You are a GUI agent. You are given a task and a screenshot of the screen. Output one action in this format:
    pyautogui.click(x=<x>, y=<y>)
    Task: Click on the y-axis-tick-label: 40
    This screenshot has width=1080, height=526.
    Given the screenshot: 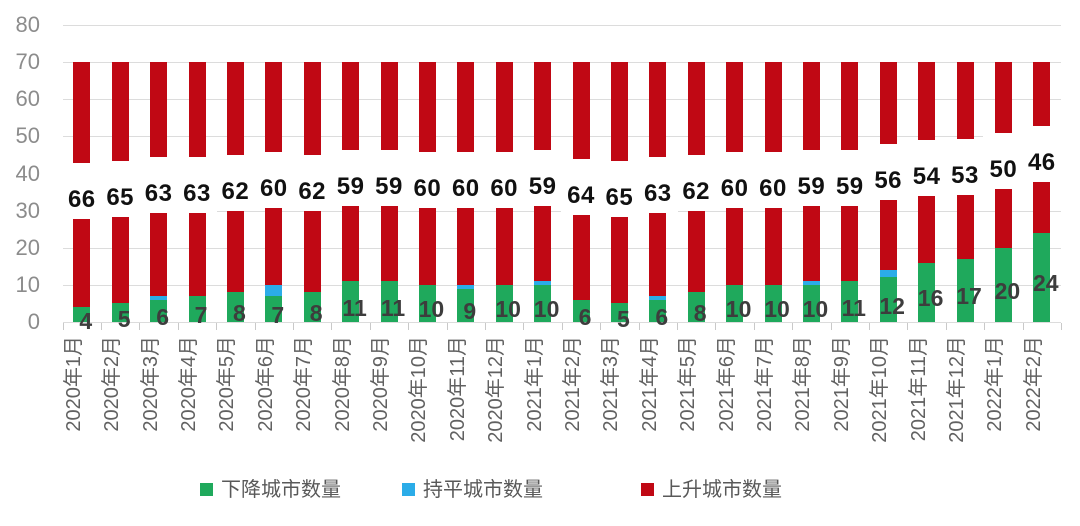 What is the action you would take?
    pyautogui.click(x=27, y=173)
    